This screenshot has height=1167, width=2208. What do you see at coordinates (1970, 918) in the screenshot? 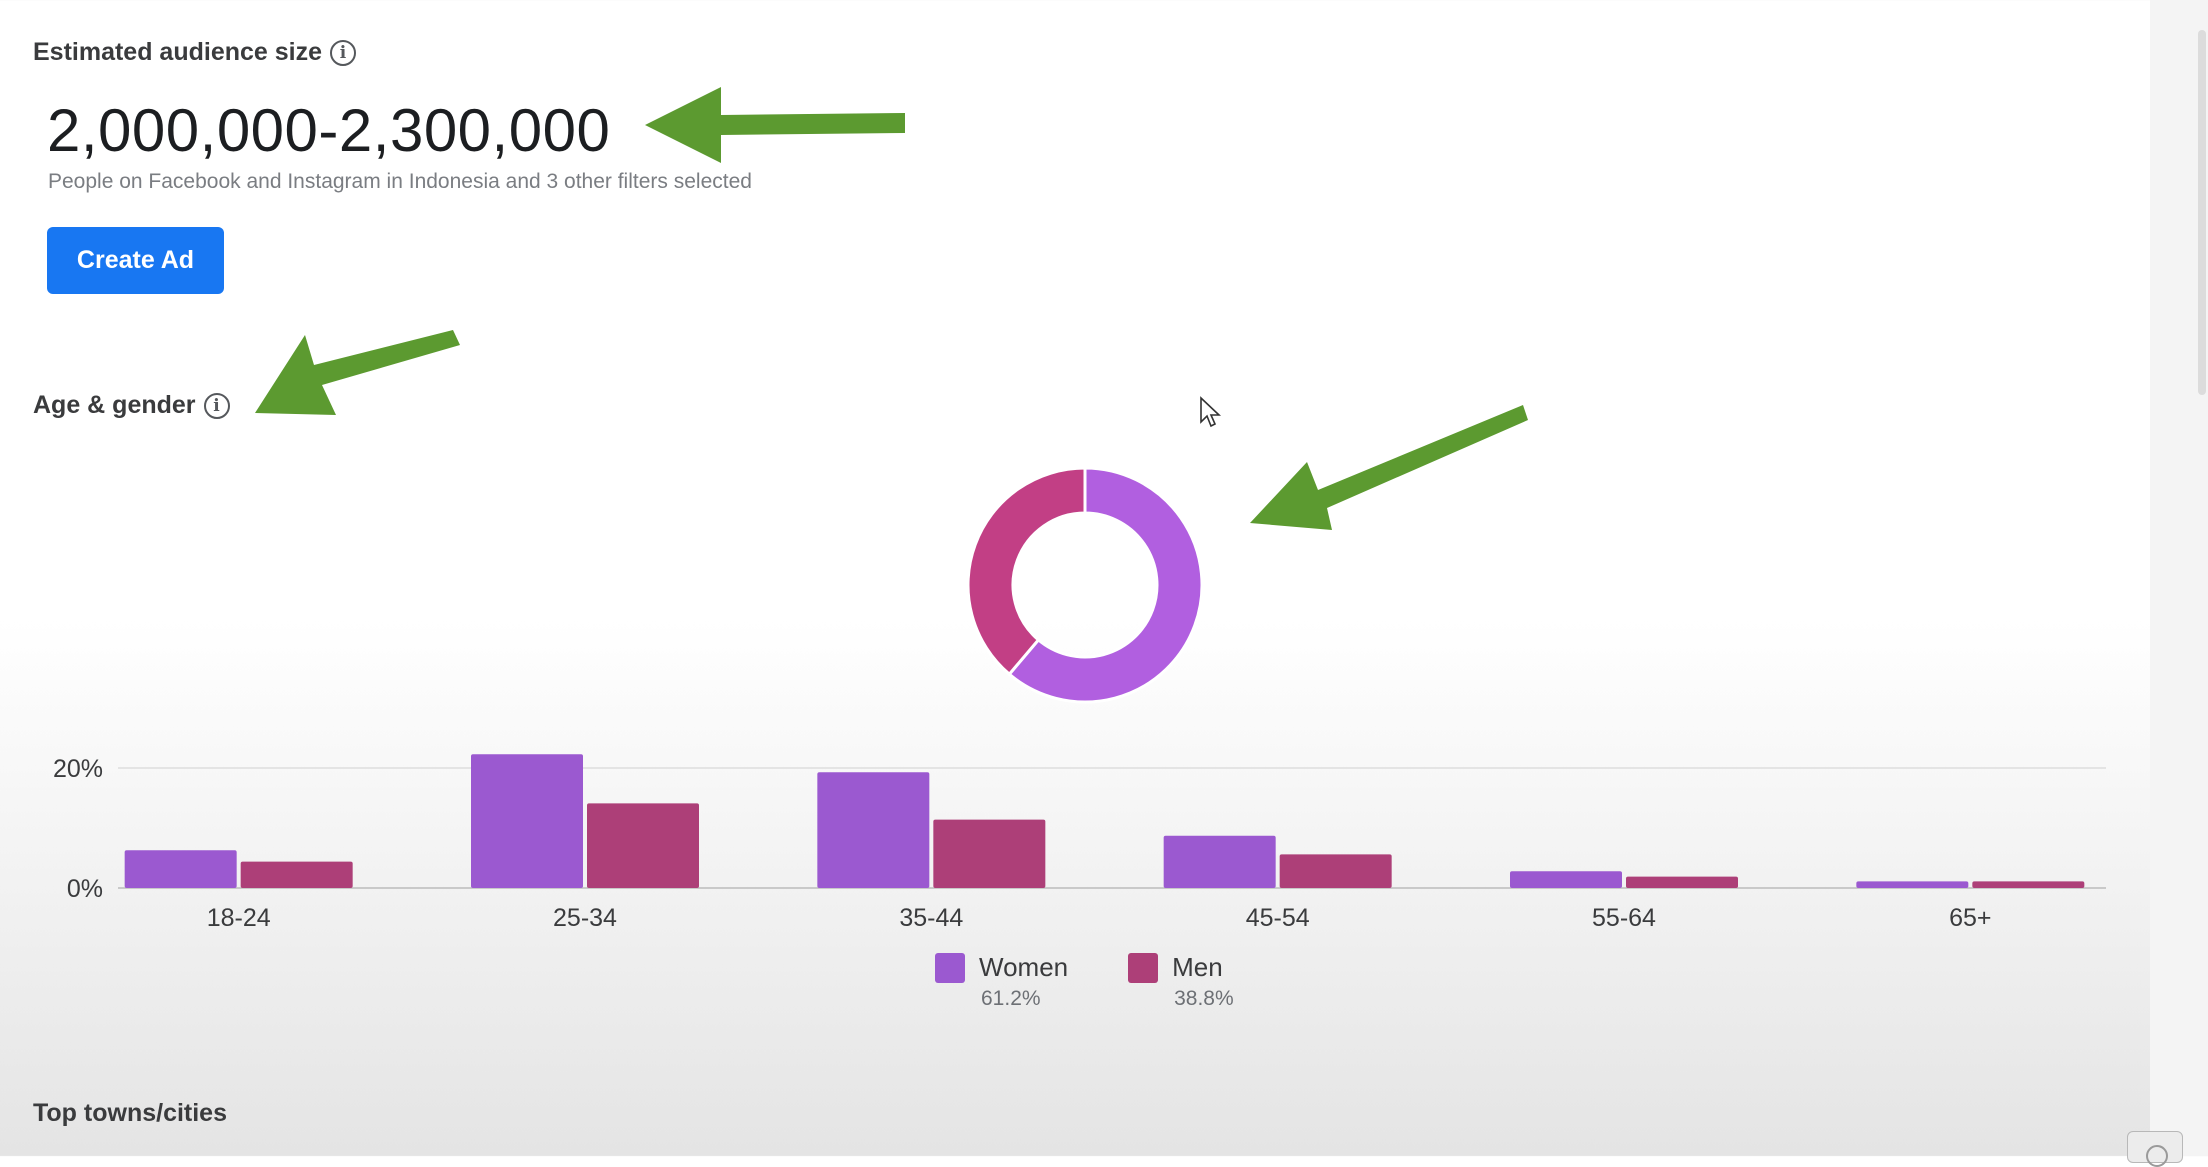
I see `x-tick-label: 65+` at bounding box center [1970, 918].